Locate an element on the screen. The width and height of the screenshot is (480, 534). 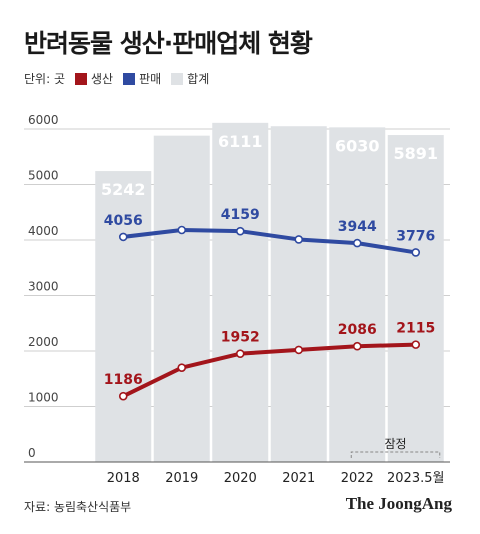
x-tick-label-2018: 2018 is located at coordinates (123, 478).